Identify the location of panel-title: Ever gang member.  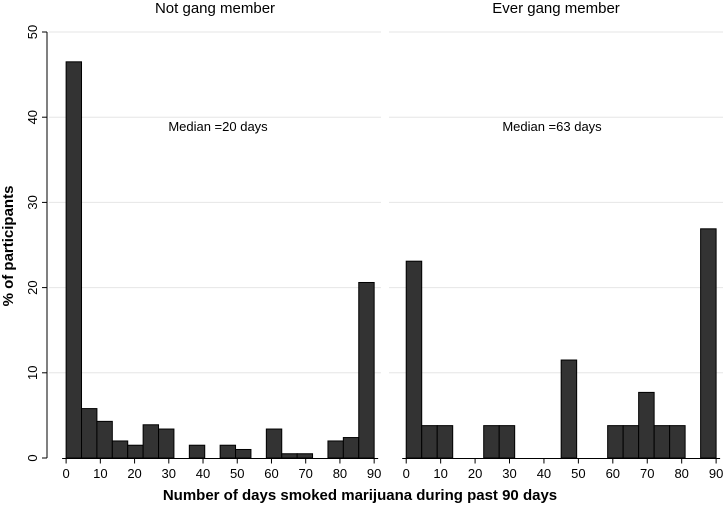
(556, 8).